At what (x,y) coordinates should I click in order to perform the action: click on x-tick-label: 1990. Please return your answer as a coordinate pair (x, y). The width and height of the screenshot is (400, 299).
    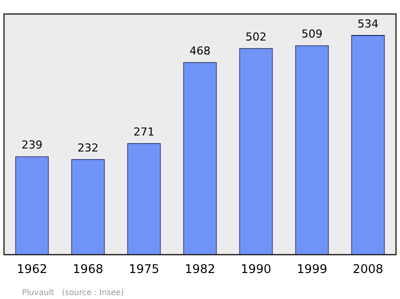
    Looking at the image, I should click on (256, 269).